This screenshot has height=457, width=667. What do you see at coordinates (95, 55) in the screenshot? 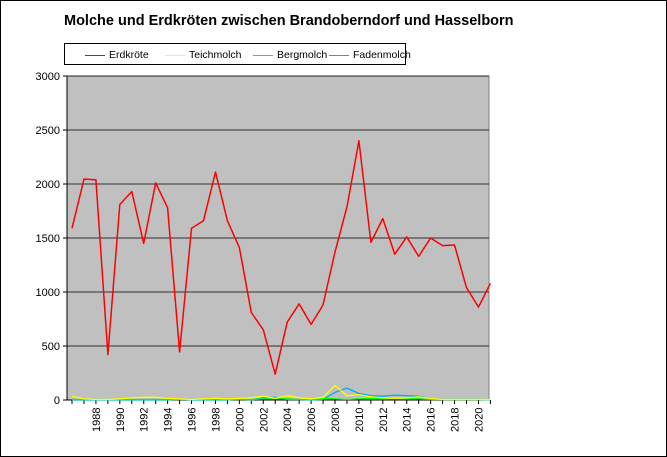
I see `legend-swatch-erdkroete` at bounding box center [95, 55].